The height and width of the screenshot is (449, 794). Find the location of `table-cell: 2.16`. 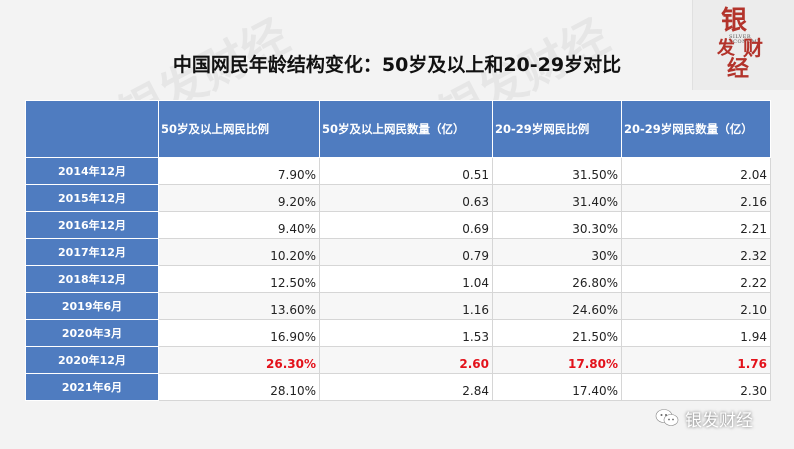

table-cell: 2.16 is located at coordinates (696, 198).